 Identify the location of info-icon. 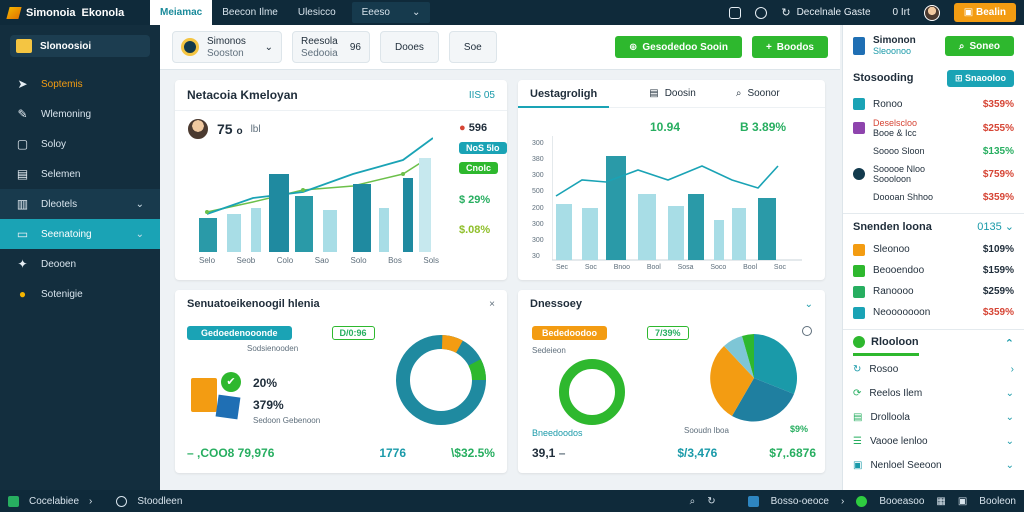
(807, 331).